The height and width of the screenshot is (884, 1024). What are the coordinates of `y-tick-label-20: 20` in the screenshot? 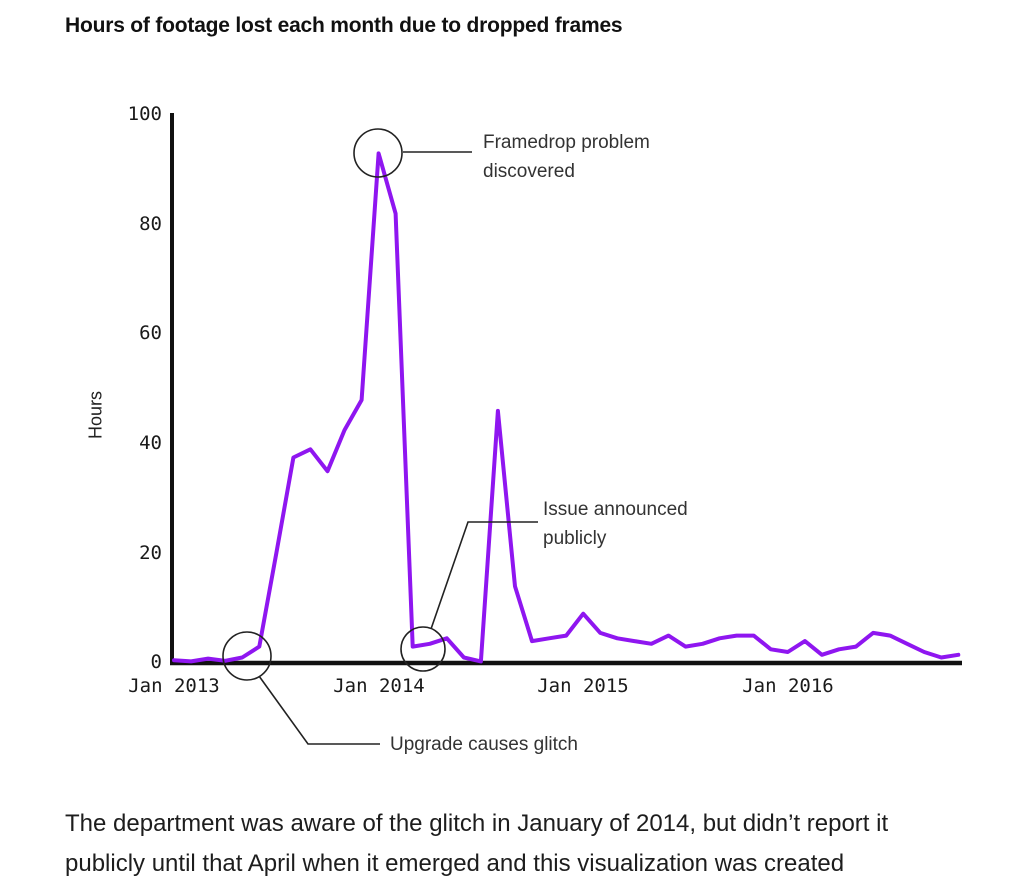 It's located at (150, 553).